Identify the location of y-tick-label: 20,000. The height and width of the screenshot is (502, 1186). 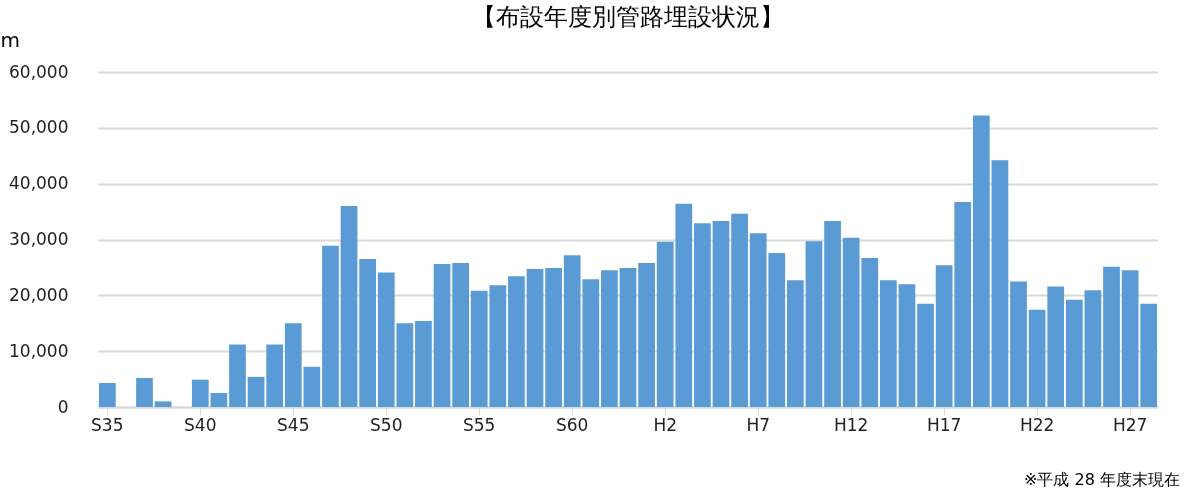
(39, 294).